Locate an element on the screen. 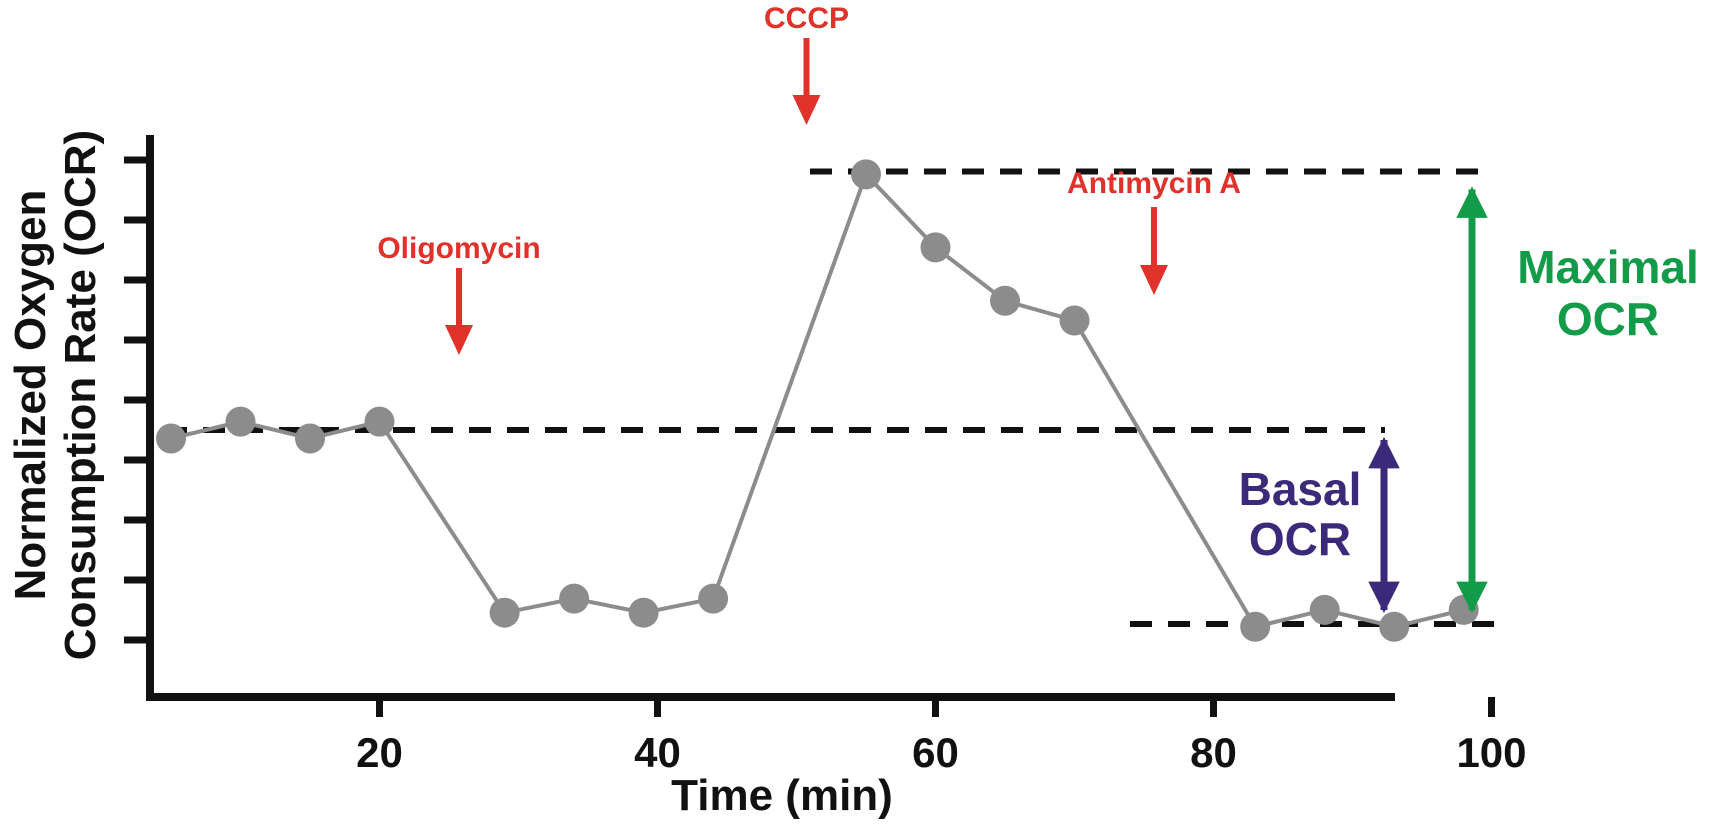  maximal-ocr-label-line-2: OCR is located at coordinates (1608, 319).